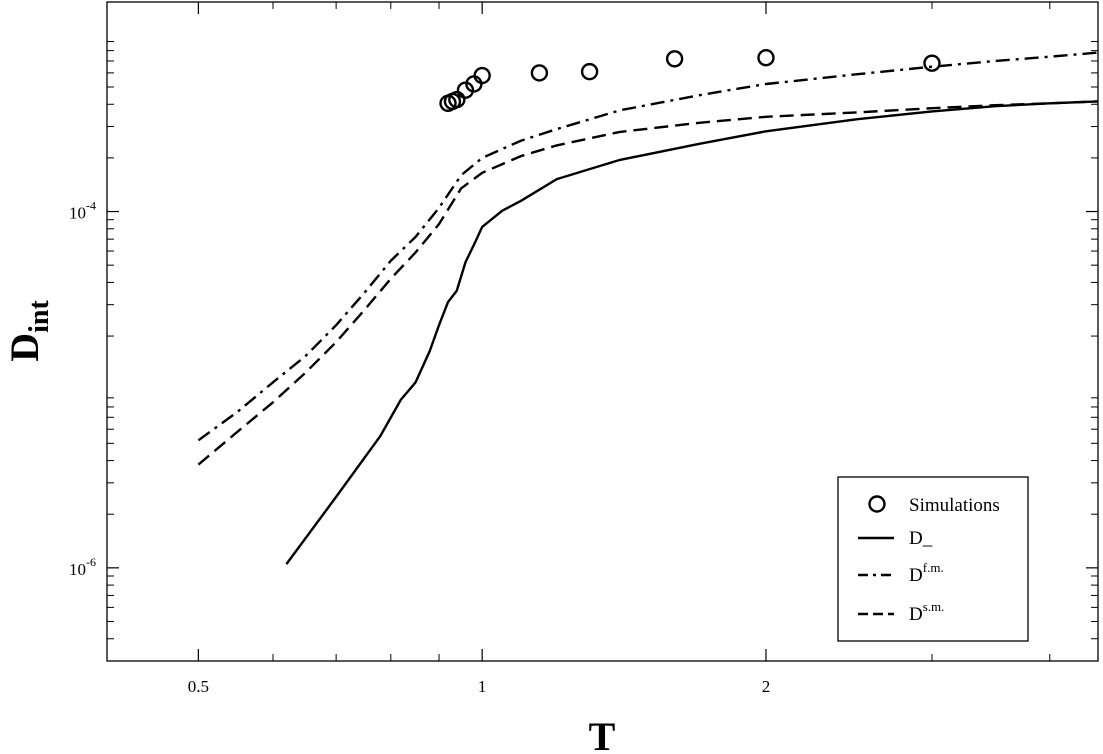 The width and height of the screenshot is (1103, 754). Describe the element at coordinates (877, 504) in the screenshot. I see `legend-marker-simulations` at that location.